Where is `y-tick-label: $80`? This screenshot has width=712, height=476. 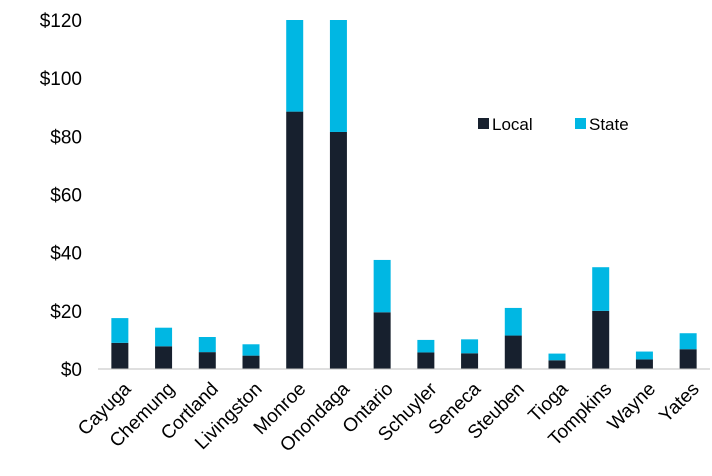
y-tick-label: $80 is located at coordinates (66, 137).